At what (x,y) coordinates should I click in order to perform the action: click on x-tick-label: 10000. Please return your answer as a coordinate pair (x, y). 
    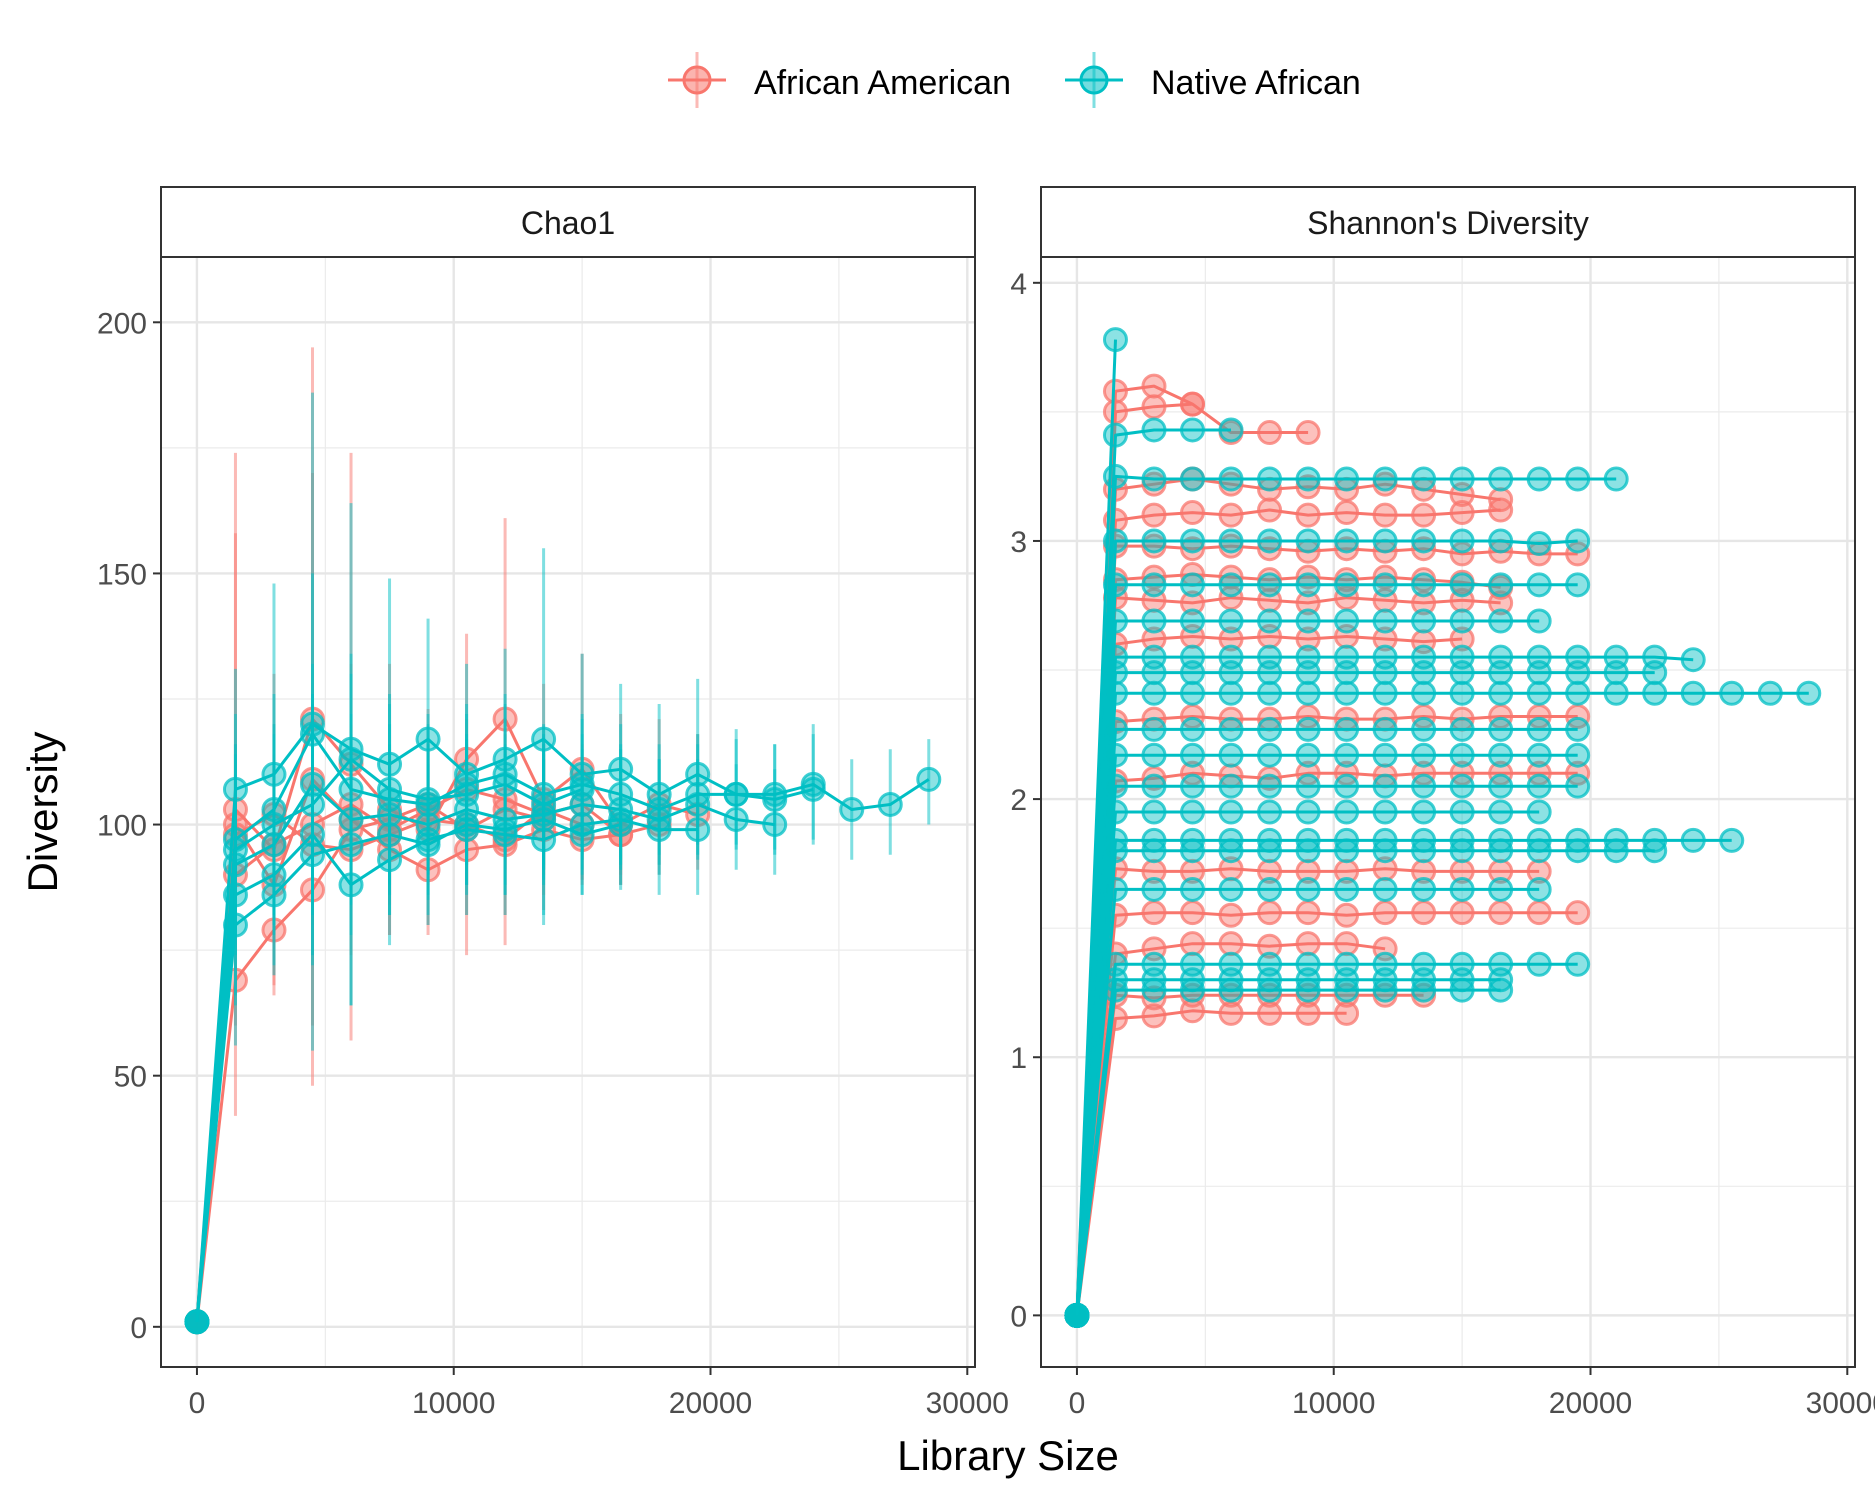
    Looking at the image, I should click on (453, 1403).